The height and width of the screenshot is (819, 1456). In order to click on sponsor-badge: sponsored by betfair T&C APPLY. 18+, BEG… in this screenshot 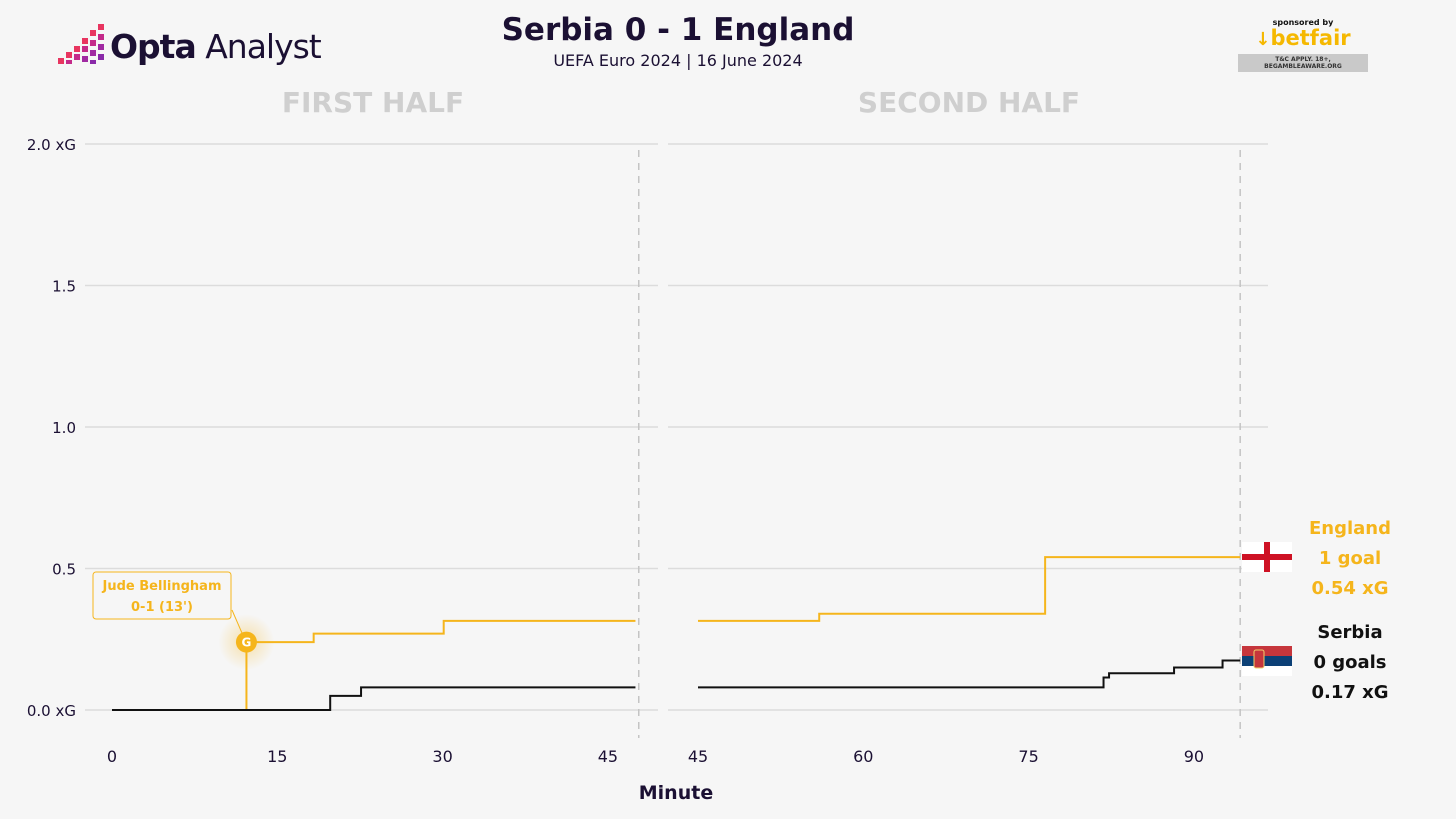, I will do `click(1303, 45)`.